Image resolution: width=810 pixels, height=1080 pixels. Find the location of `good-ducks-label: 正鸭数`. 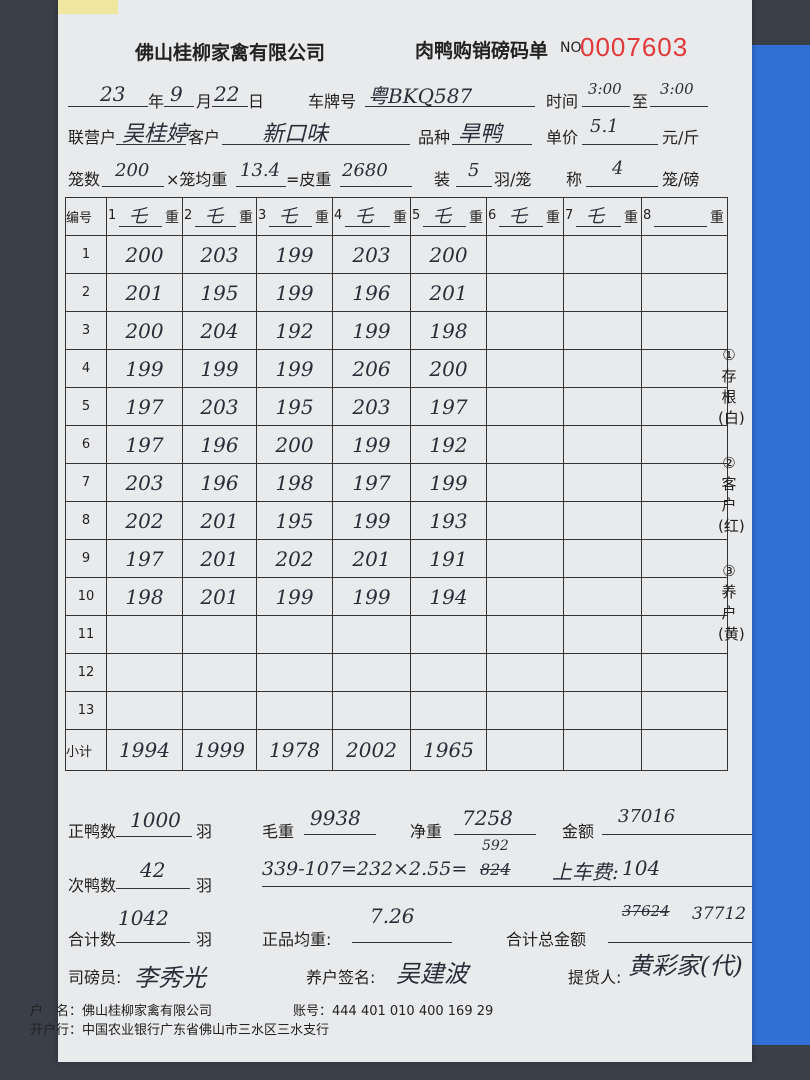

good-ducks-label: 正鸭数 is located at coordinates (92, 831).